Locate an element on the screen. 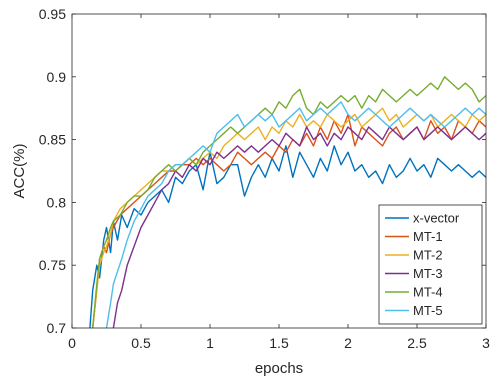  legend-entry: MT-2 is located at coordinates (428, 255).